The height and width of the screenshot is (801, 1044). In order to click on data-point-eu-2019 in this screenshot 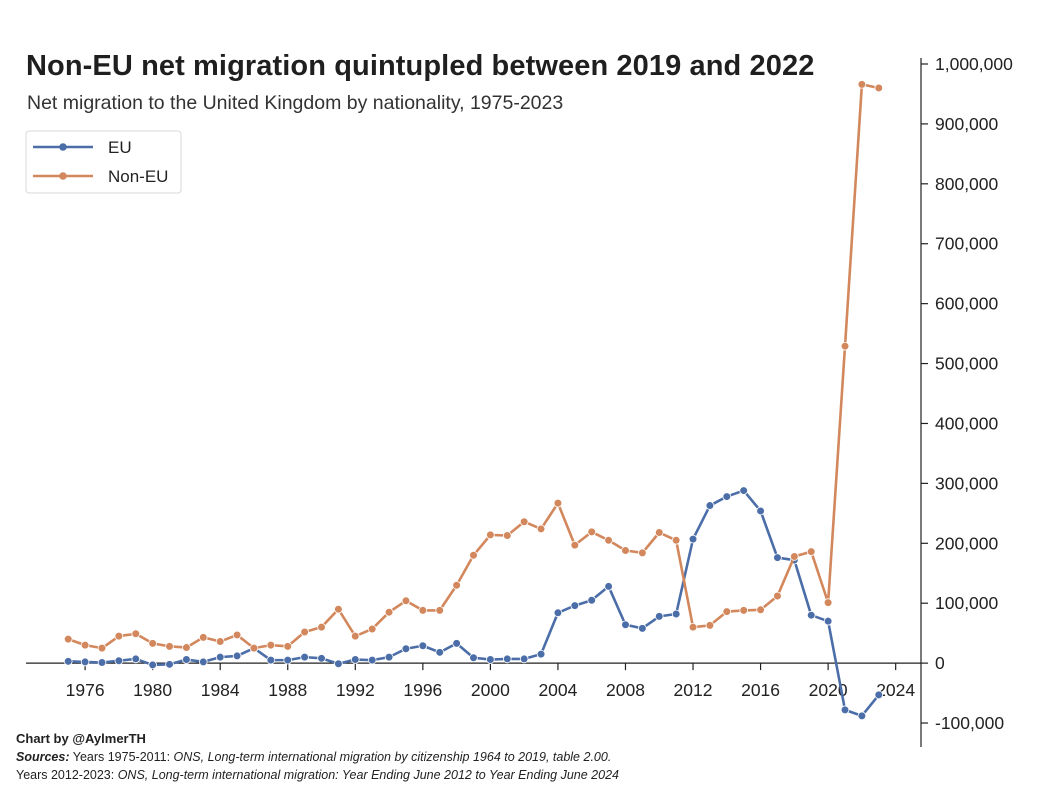, I will do `click(811, 615)`.